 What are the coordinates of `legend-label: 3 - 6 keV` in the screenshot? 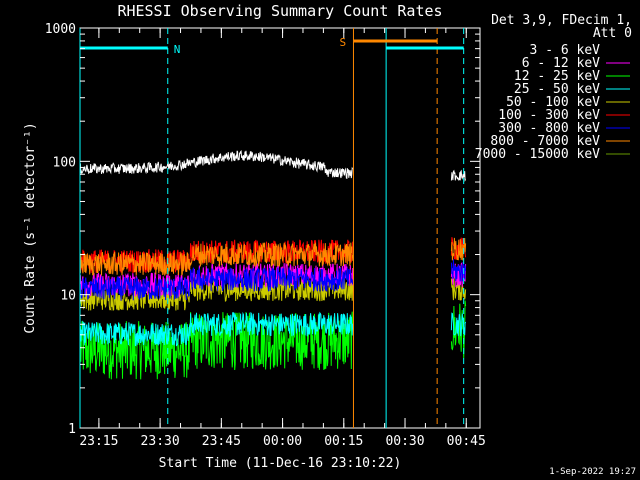 It's located at (565, 50).